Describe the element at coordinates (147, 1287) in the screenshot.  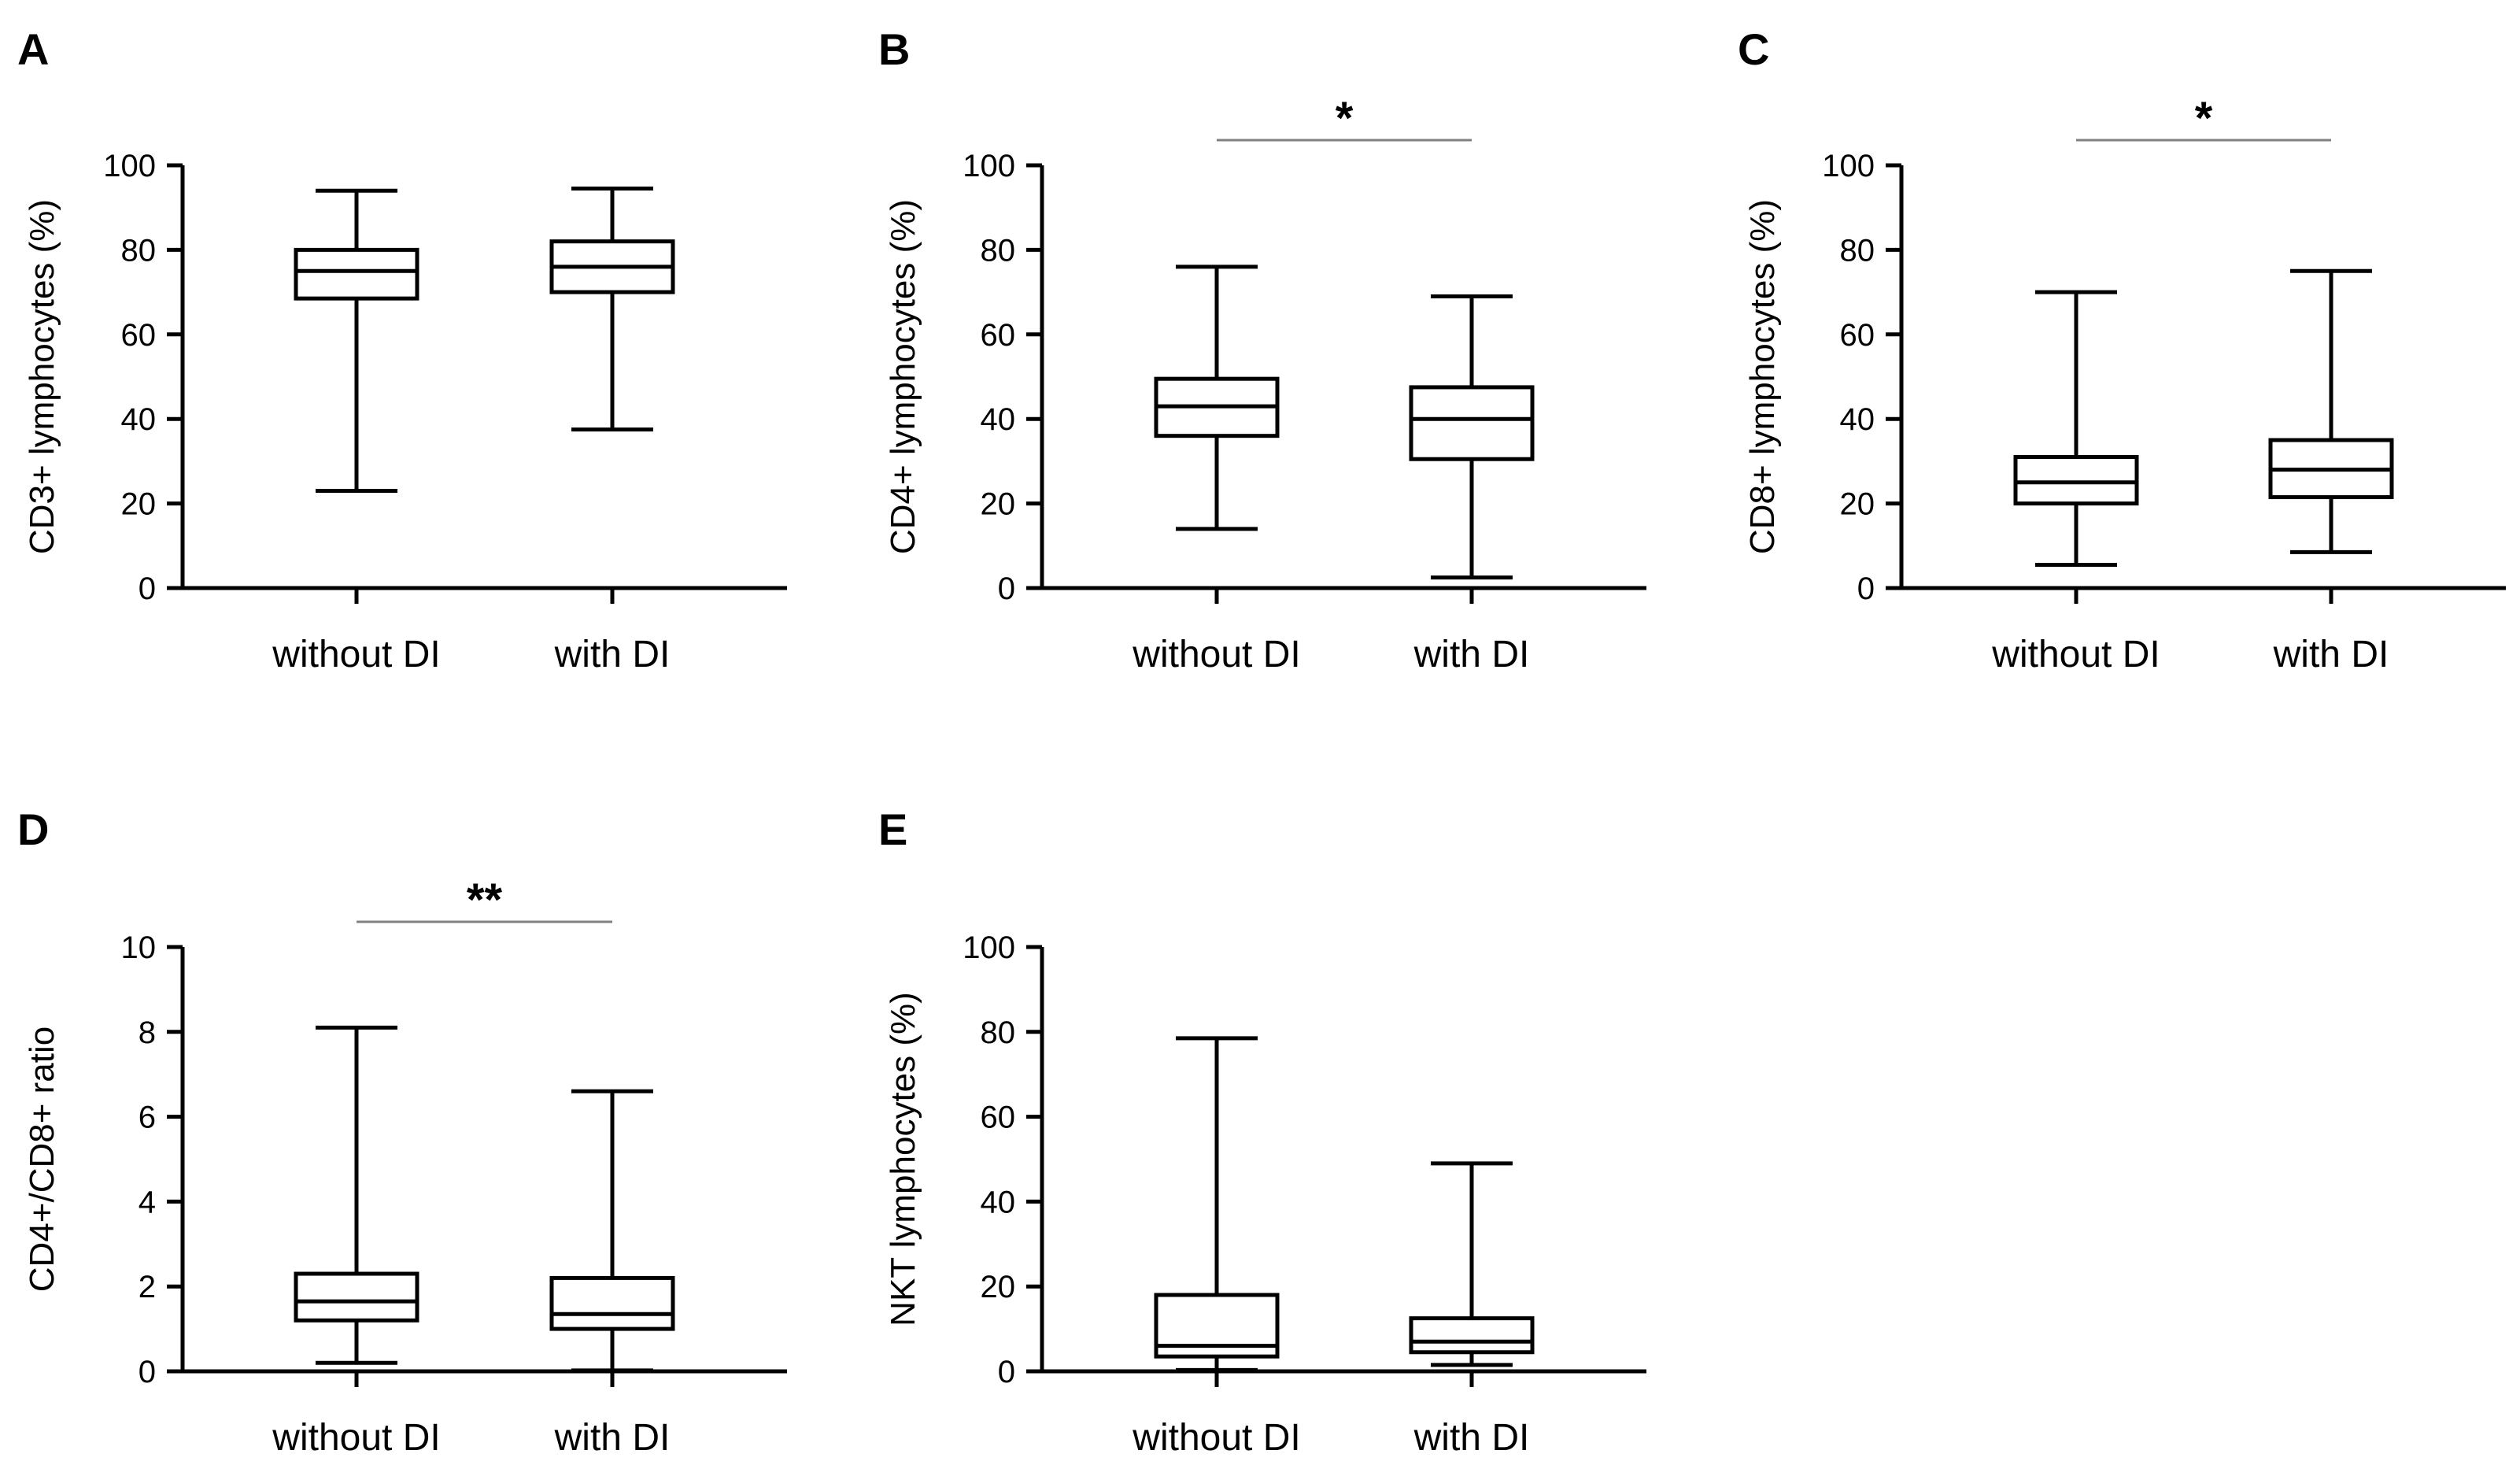
I see `y-tick-label: 2` at that location.